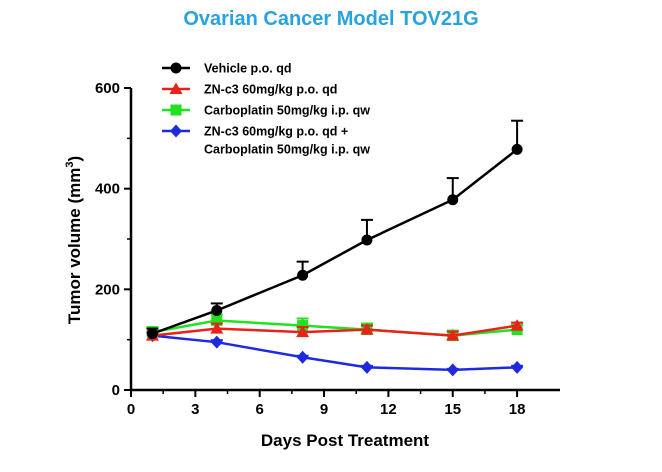 The width and height of the screenshot is (662, 472). I want to click on legend-label-line-1: ZN-c3 60mg/kg p.o. qd +, so click(276, 132).